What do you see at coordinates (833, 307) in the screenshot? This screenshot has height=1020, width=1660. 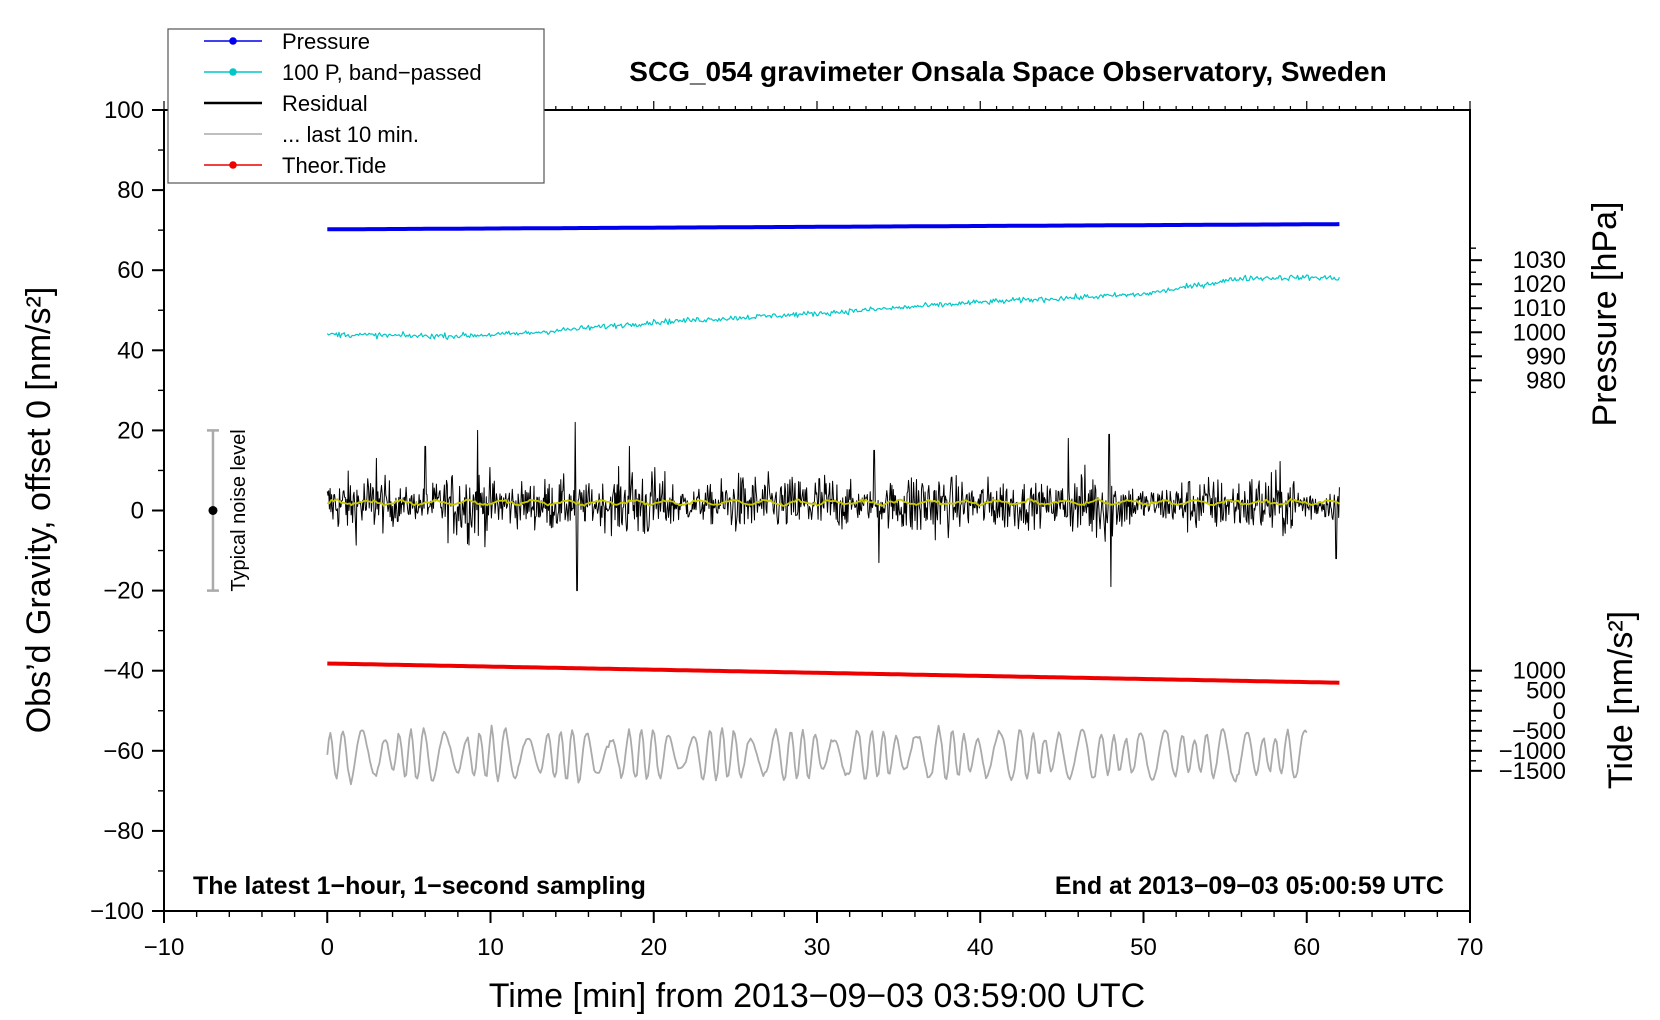 I see `series-band-passed-pressure` at bounding box center [833, 307].